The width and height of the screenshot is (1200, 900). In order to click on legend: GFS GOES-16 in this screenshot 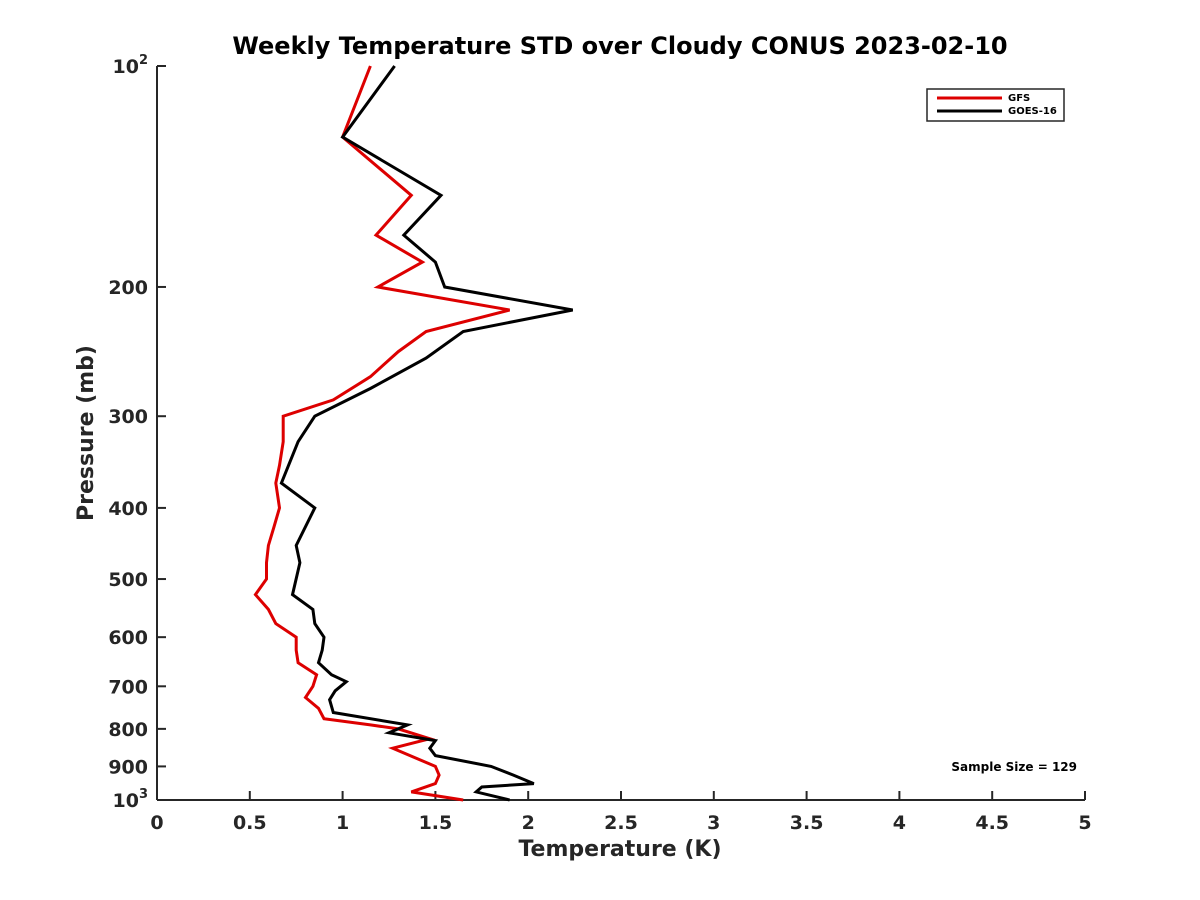, I will do `click(995, 105)`.